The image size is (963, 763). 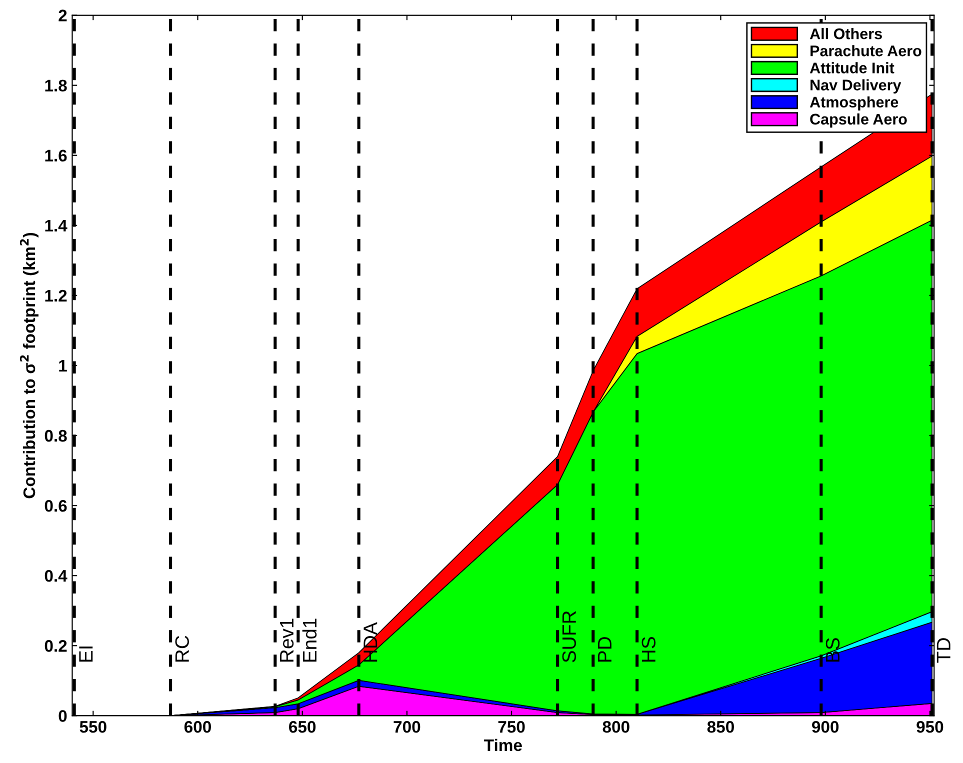 What do you see at coordinates (309, 640) in the screenshot?
I see `ref-line-label: End1` at bounding box center [309, 640].